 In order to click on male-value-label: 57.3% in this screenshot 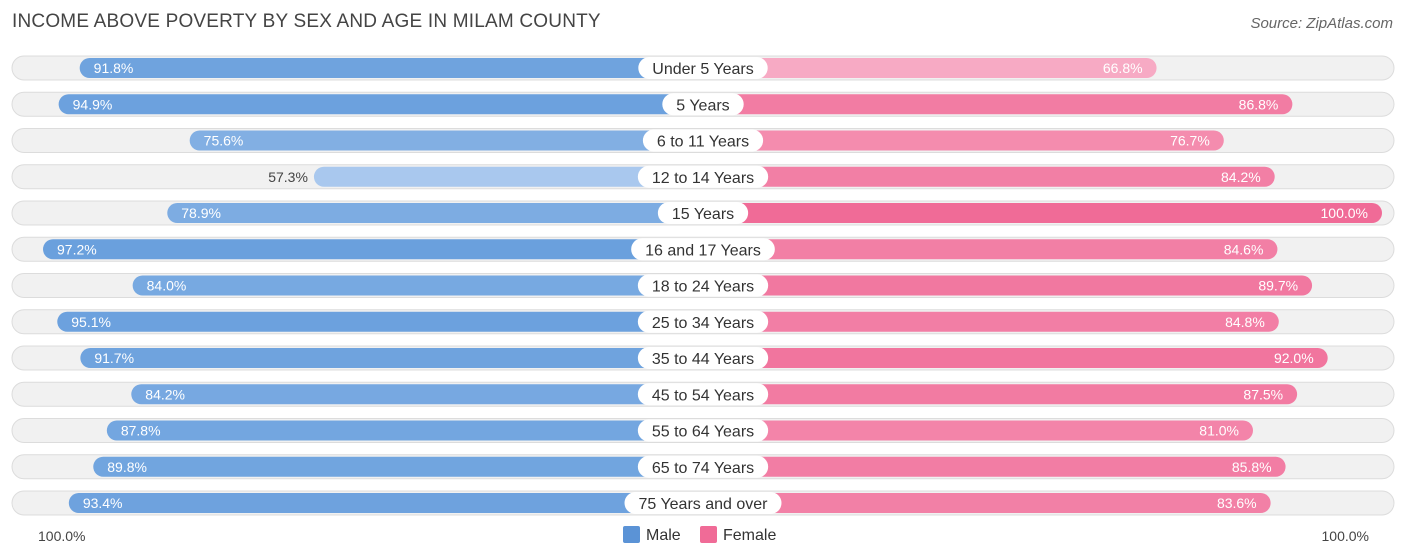, I will do `click(288, 177)`.